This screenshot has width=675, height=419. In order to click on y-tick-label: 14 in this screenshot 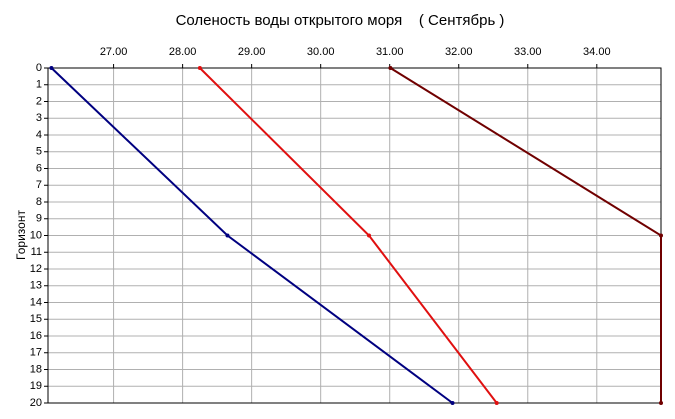, I will do `click(36, 302)`.